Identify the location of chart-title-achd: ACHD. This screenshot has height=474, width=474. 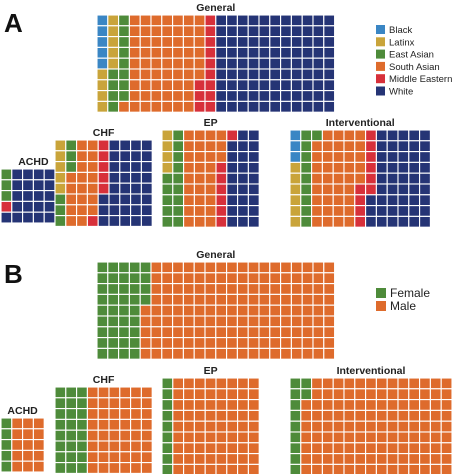
(33, 162).